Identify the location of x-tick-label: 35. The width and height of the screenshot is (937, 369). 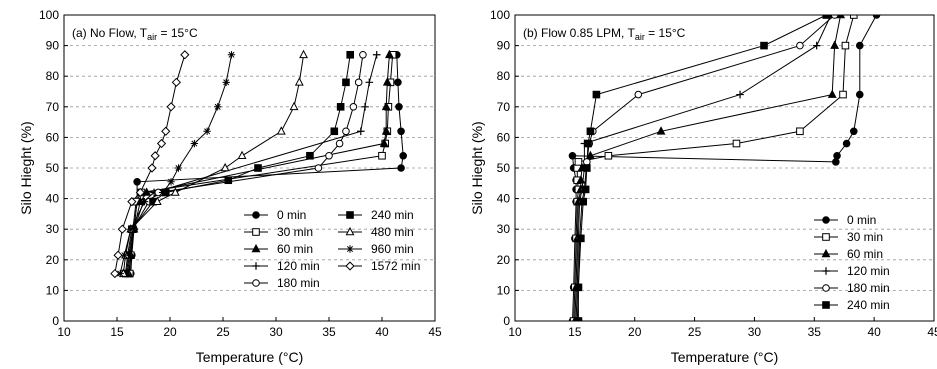
(815, 332).